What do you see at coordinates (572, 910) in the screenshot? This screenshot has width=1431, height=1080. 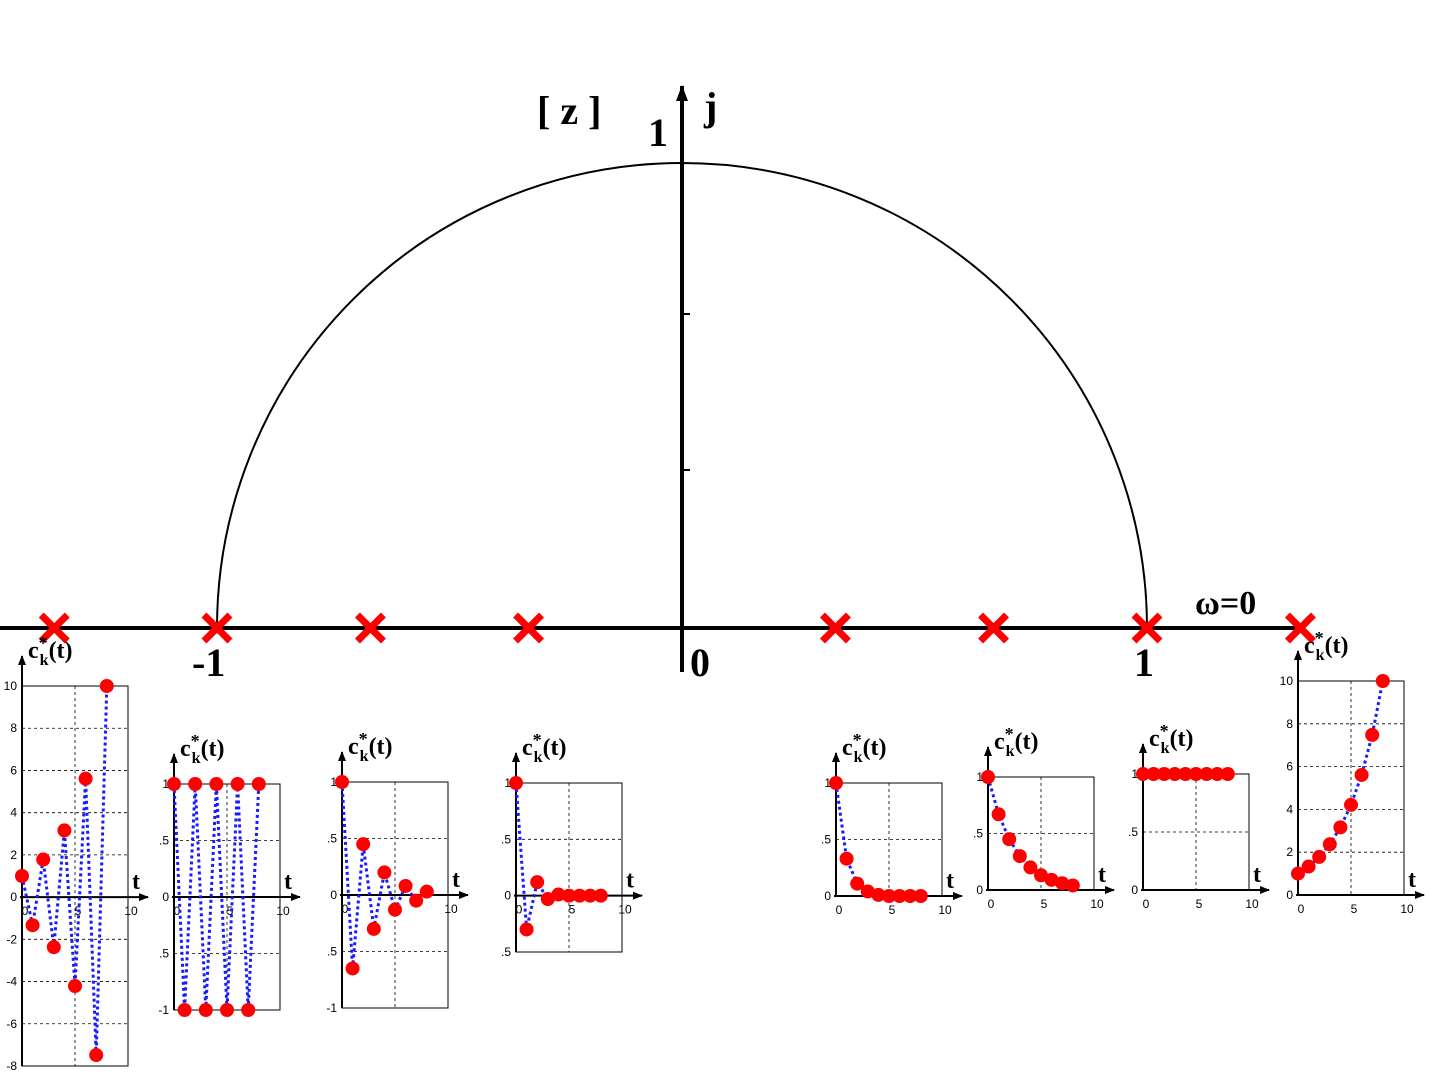 I see `x-tick-label: 5` at bounding box center [572, 910].